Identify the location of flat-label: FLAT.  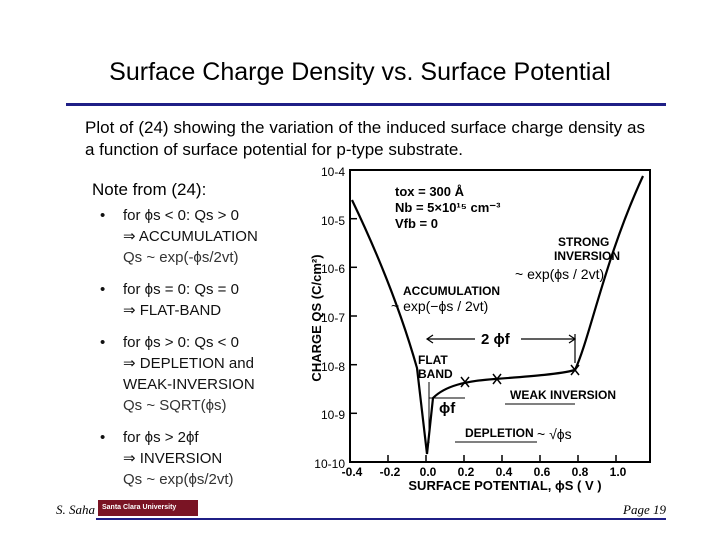
(433, 360).